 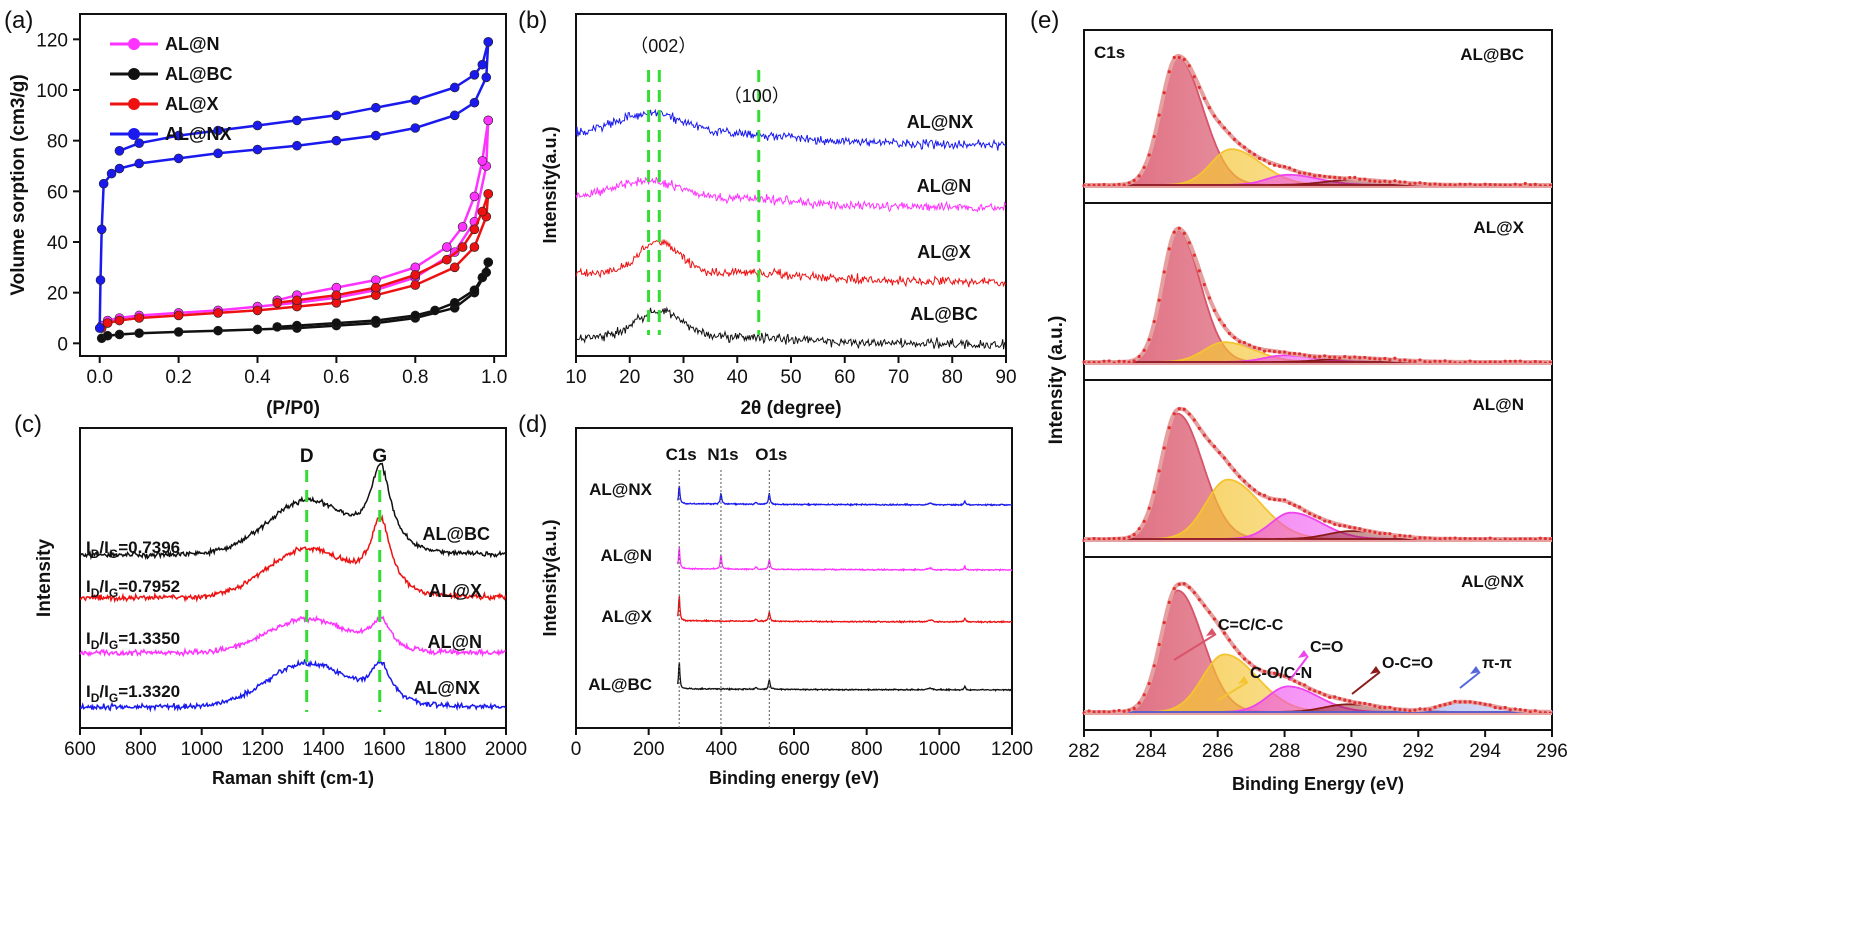 What do you see at coordinates (1493, 581) in the screenshot?
I see `panel-e-sub-label: AL@NX` at bounding box center [1493, 581].